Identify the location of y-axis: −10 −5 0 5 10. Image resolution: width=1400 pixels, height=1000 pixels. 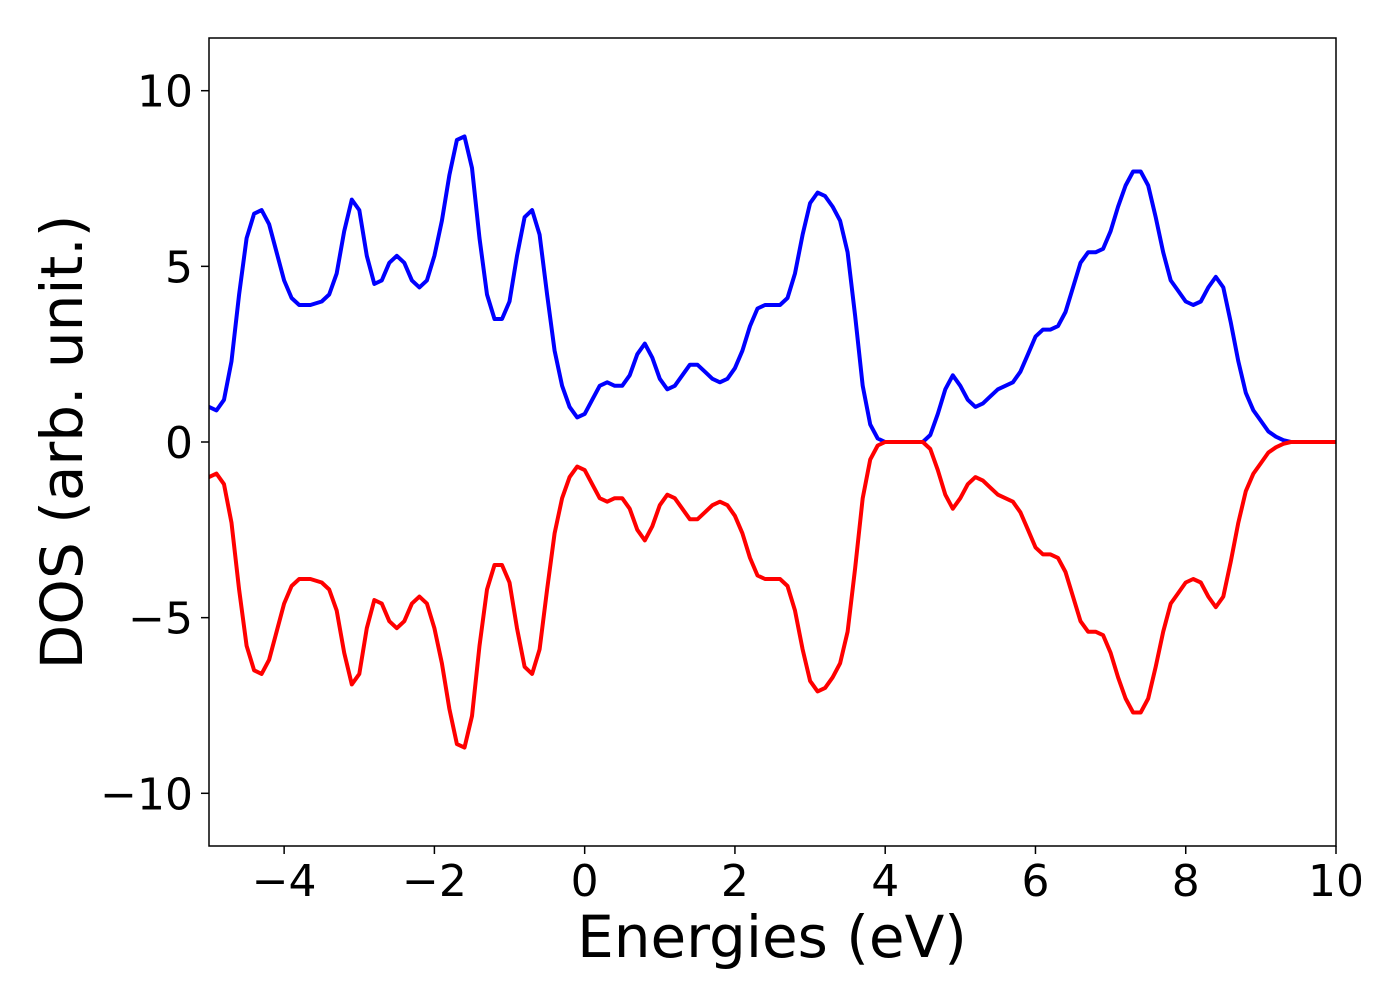
(154, 443).